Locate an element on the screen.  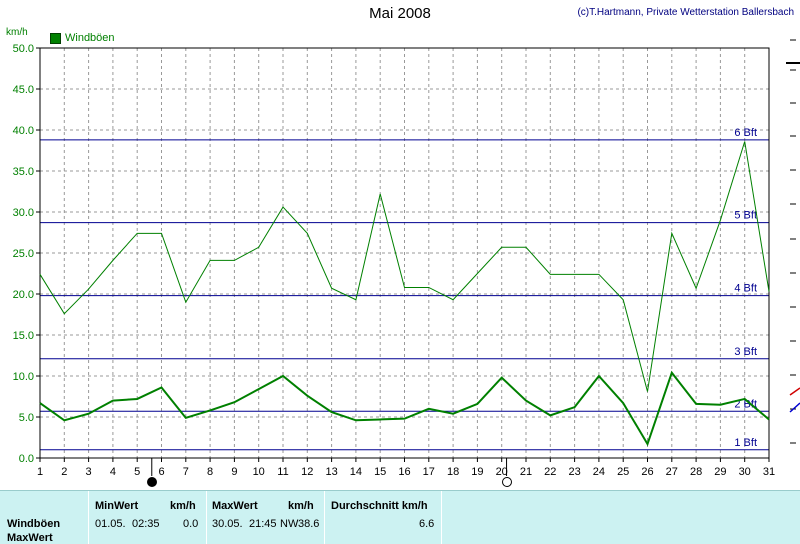
y-tick-label: 25.0 is located at coordinates (23, 254).